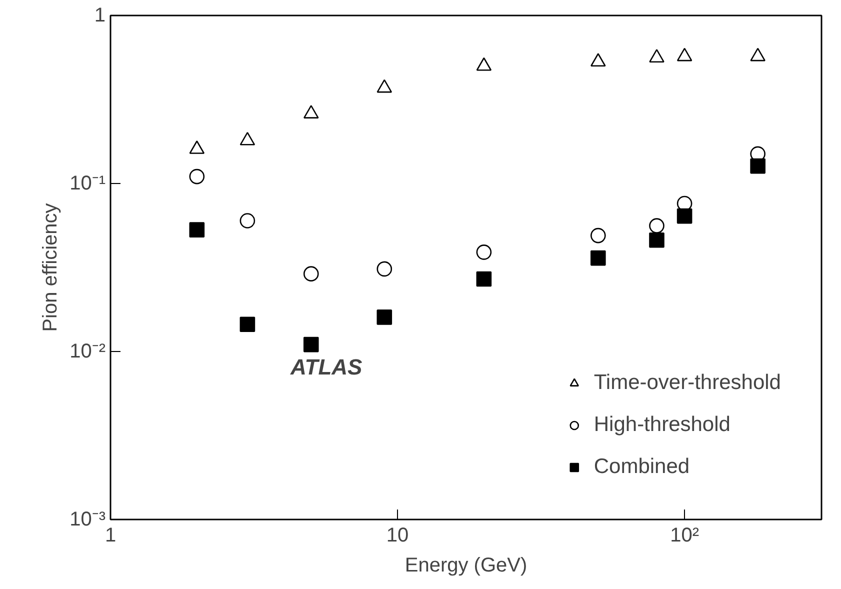 This screenshot has height=589, width=841. Describe the element at coordinates (88, 351) in the screenshot. I see `y-tick-label: 10⁻²` at that location.